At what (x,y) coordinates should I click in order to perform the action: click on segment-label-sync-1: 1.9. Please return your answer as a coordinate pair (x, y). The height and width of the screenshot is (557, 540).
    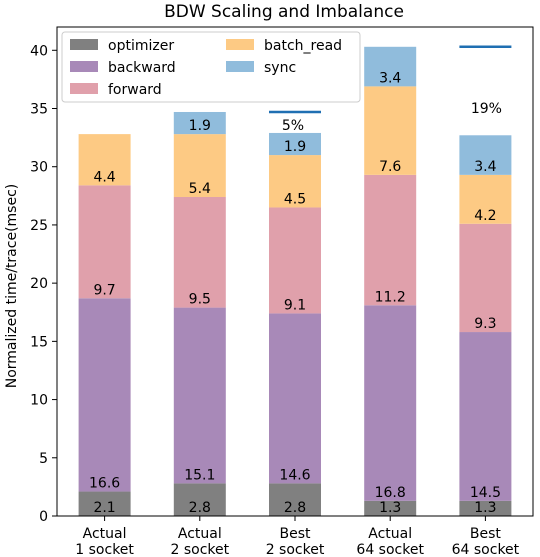
    Looking at the image, I should click on (200, 126).